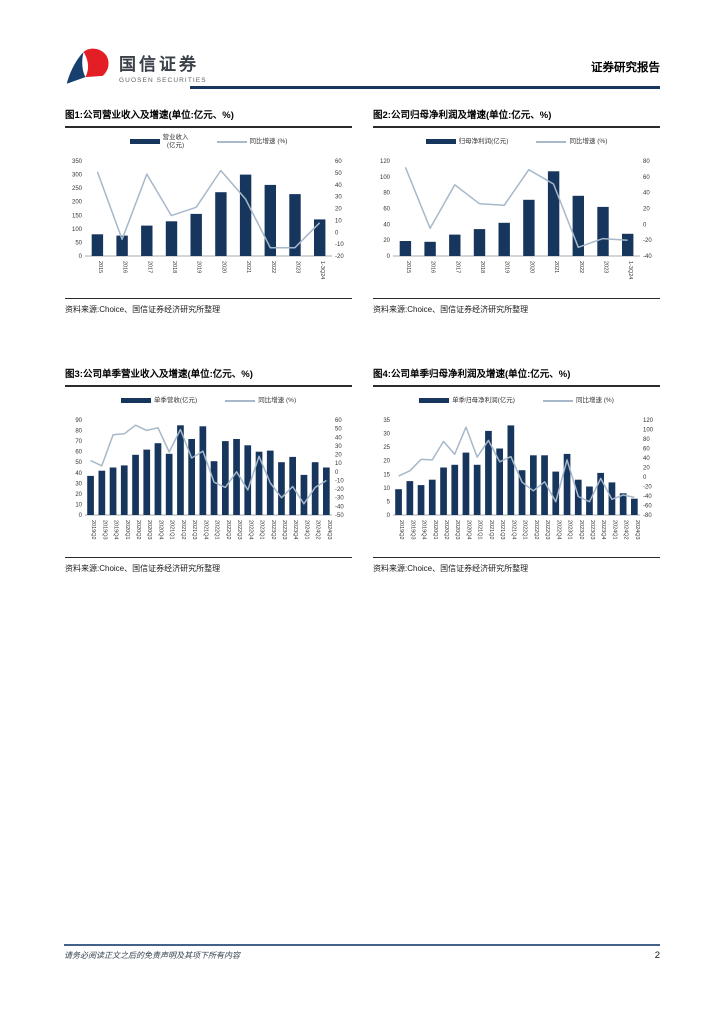 This screenshot has height=1024, width=724. Describe the element at coordinates (205, 530) in the screenshot. I see `x-axis-category-label: 2021Q4` at that location.